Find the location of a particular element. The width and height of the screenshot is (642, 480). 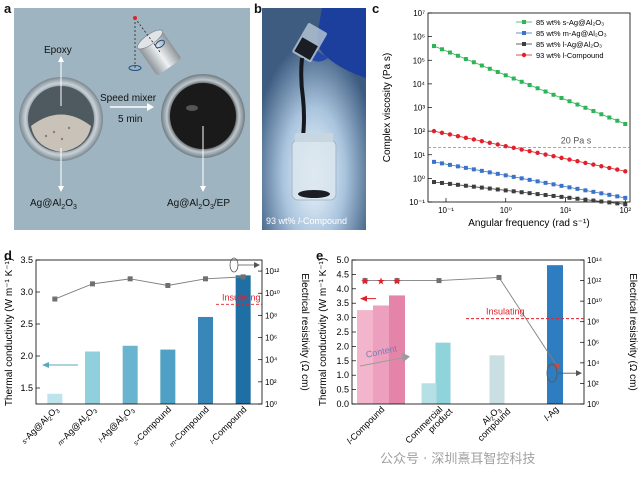

star-icon: ★ is located at coordinates (381, 281).